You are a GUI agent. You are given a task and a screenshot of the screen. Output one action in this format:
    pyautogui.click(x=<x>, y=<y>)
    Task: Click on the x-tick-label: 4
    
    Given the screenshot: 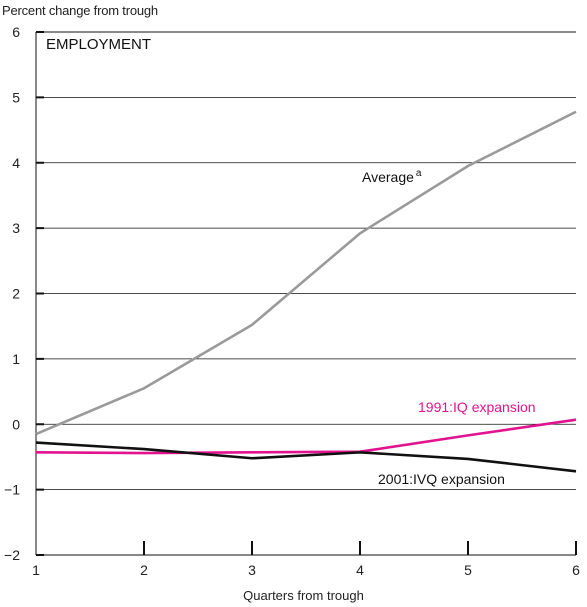 What is the action you would take?
    pyautogui.click(x=360, y=570)
    